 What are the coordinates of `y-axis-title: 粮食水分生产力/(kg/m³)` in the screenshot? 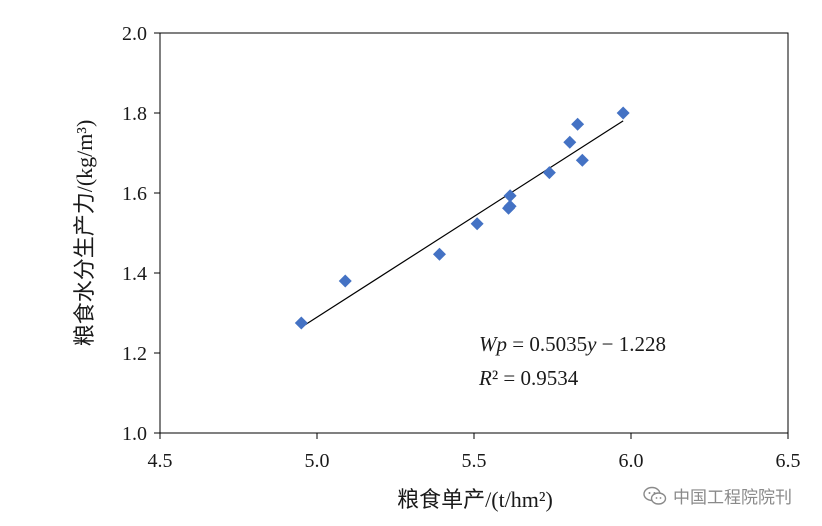 It's located at (84, 233).